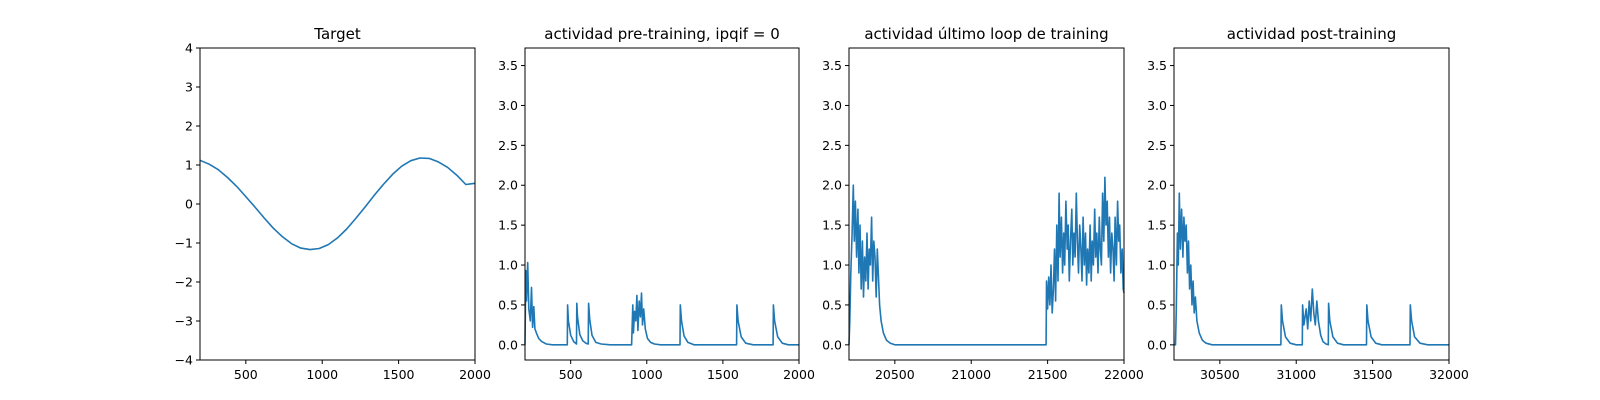 The width and height of the screenshot is (1600, 400). Describe the element at coordinates (184, 243) in the screenshot. I see `y-tick-label: −1` at that location.